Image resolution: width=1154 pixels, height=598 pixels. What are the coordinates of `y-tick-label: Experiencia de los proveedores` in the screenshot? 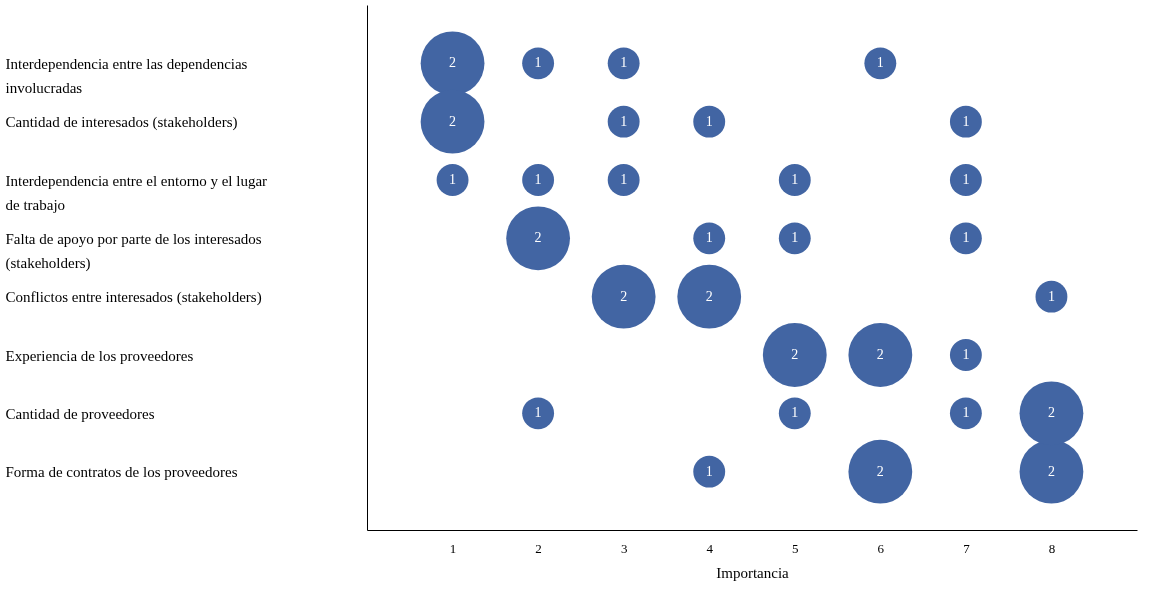 It's located at (99, 355).